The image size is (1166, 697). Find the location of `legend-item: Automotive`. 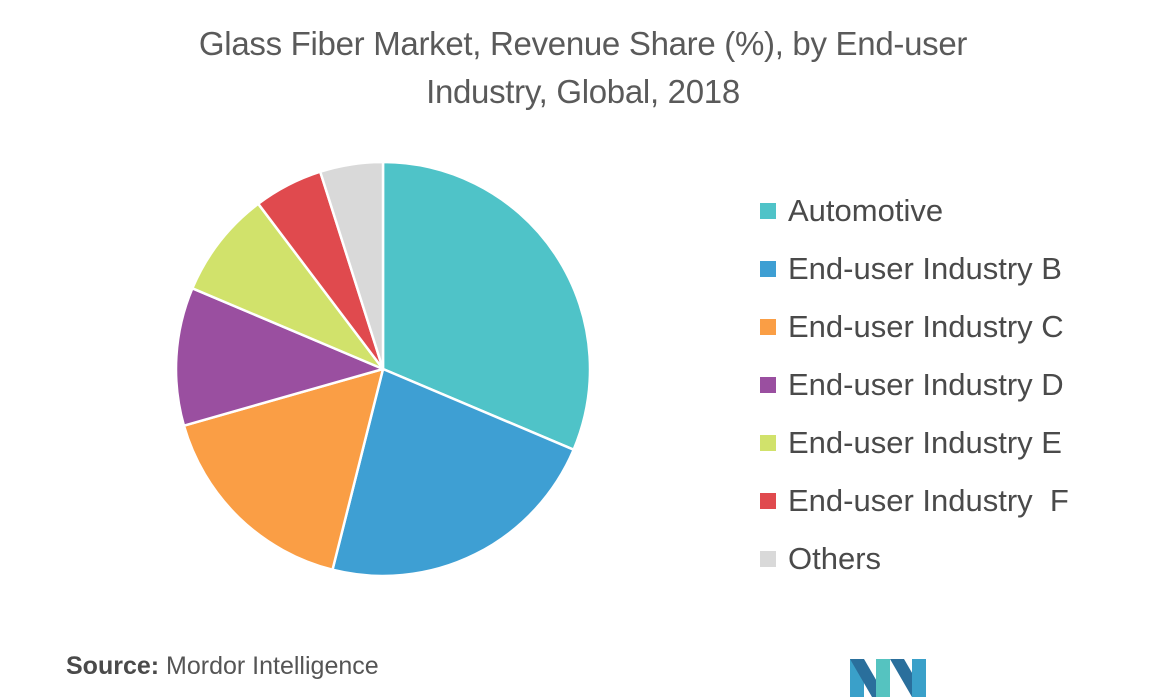

legend-item: Automotive is located at coordinates (960, 211).